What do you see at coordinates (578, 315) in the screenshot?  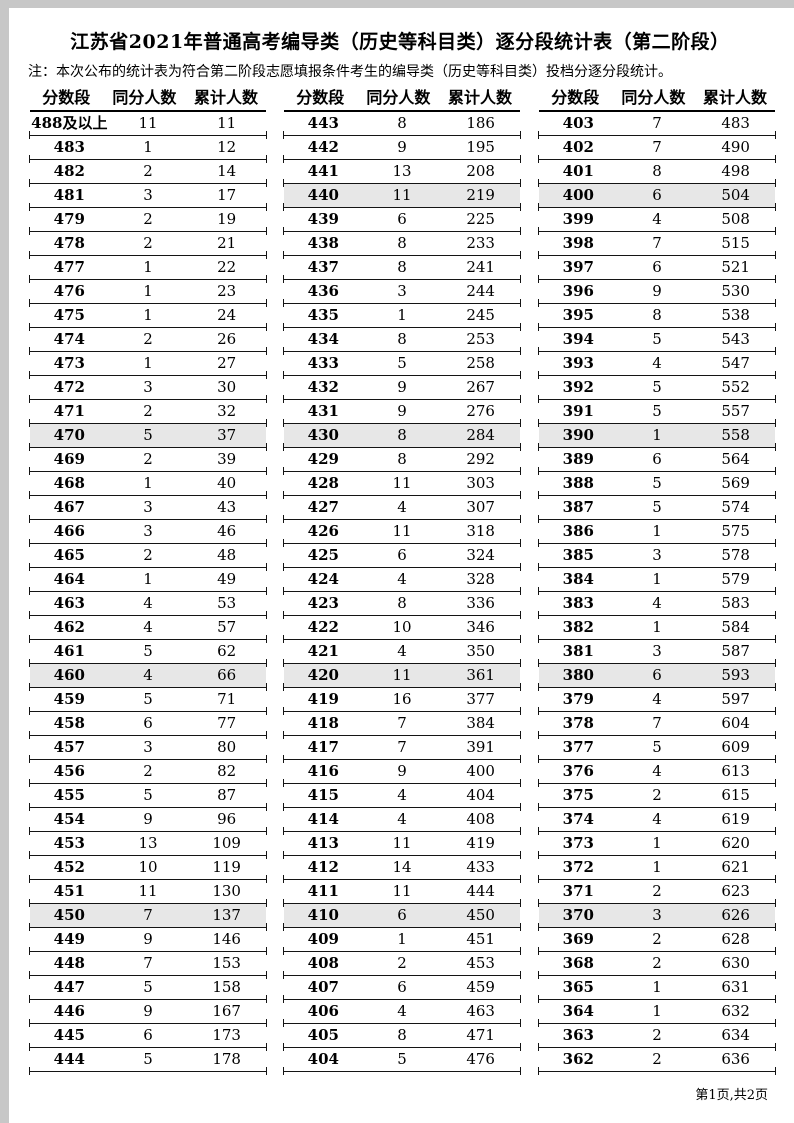 I see `score-range: 395` at bounding box center [578, 315].